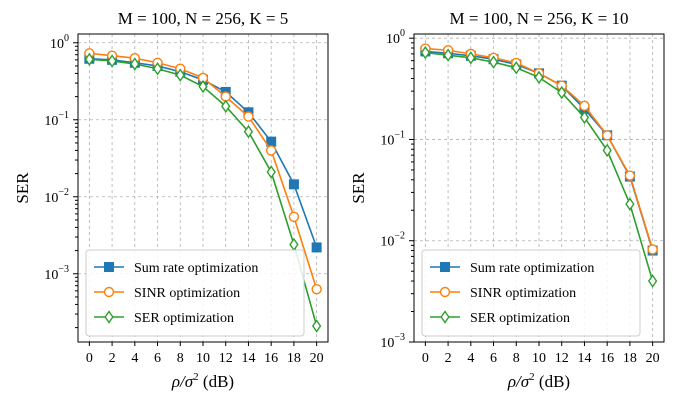 The image size is (677, 394). What do you see at coordinates (358, 188) in the screenshot?
I see `y-axis-label: SER` at bounding box center [358, 188].